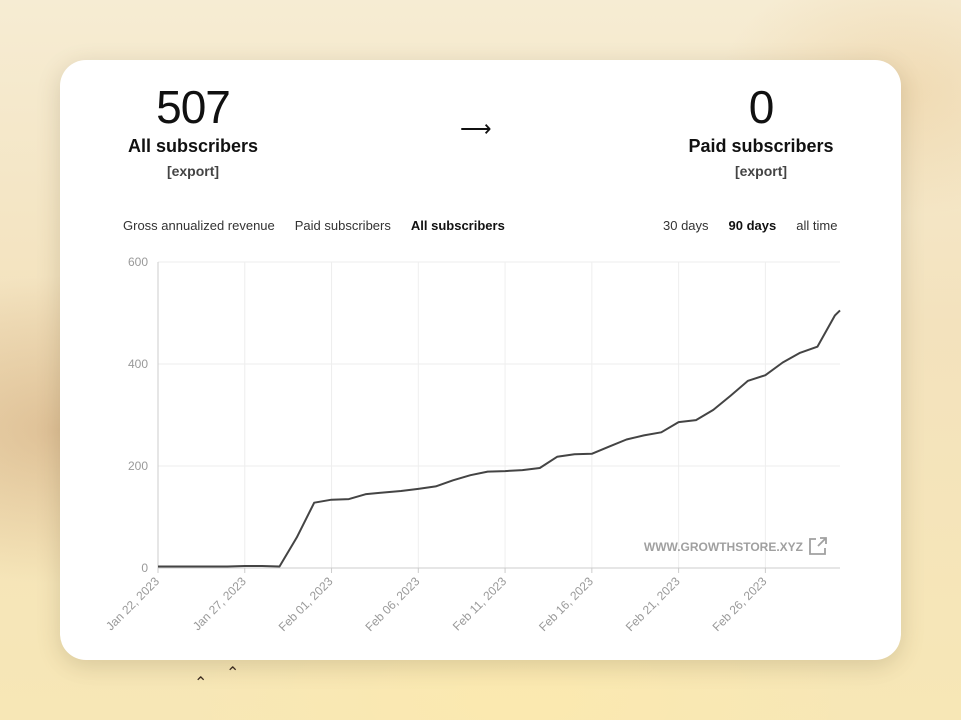 Image resolution: width=961 pixels, height=720 pixels. I want to click on x-tick-label: Feb 11, 2023, so click(480, 604).